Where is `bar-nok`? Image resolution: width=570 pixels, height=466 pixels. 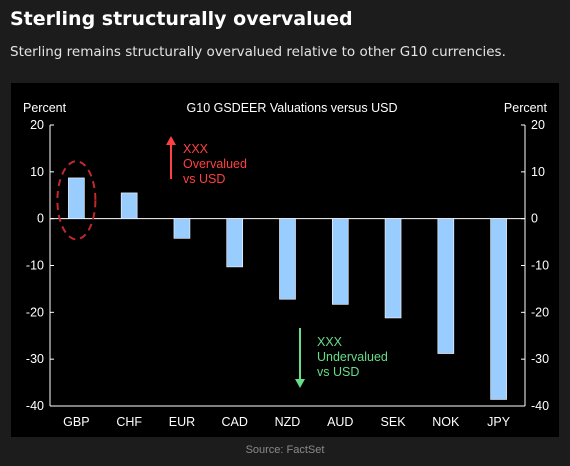
bar-nok is located at coordinates (446, 286).